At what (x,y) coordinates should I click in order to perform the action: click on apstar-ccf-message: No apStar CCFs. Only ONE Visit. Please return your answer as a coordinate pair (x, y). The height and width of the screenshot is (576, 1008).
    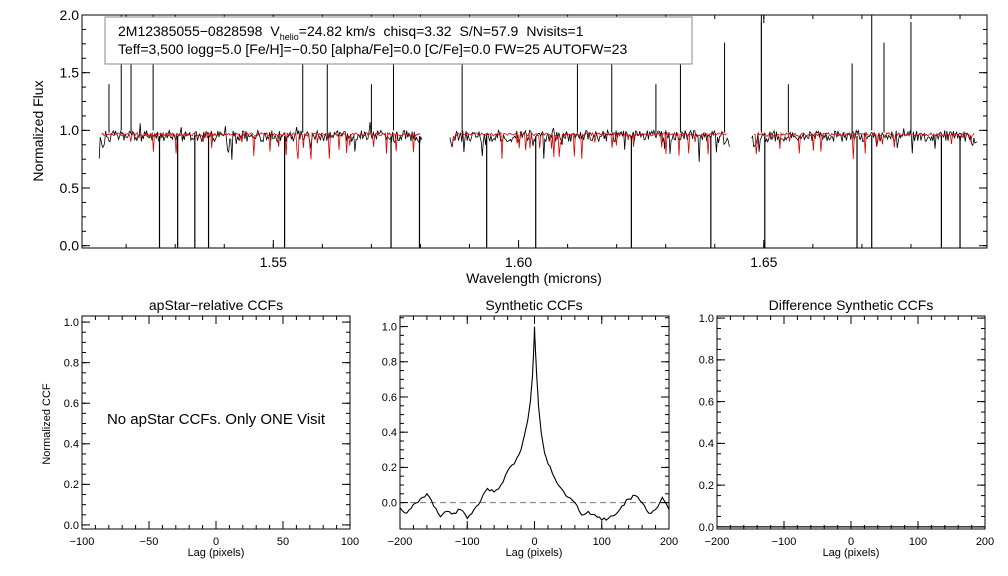
    Looking at the image, I should click on (216, 419).